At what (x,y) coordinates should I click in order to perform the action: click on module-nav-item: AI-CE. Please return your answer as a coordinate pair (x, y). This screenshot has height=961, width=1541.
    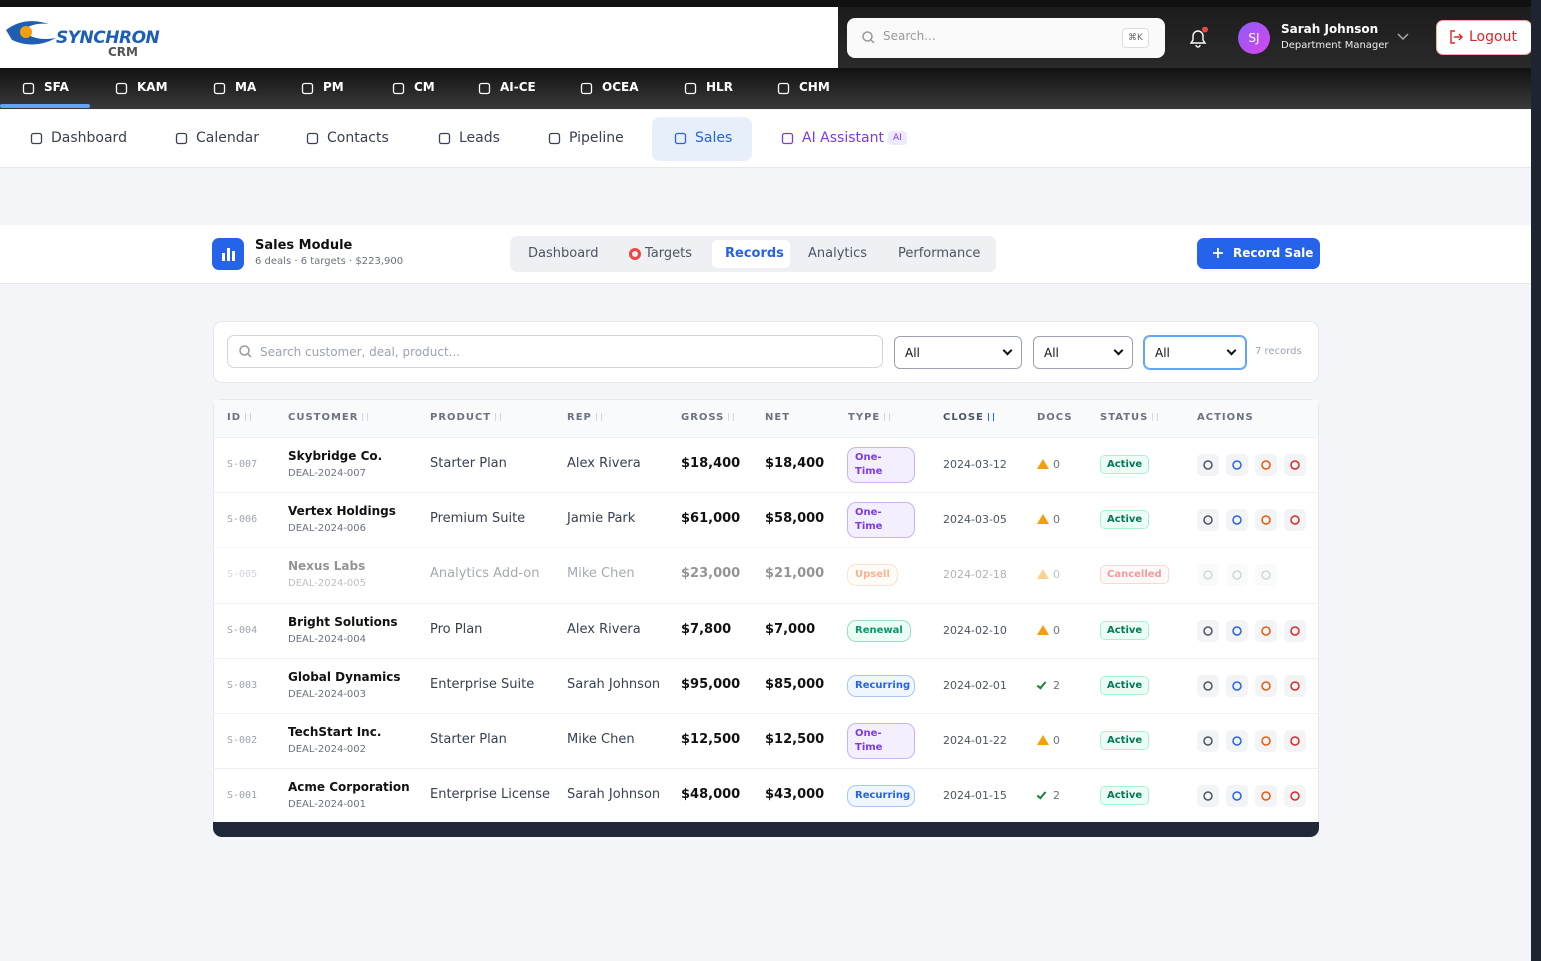
    Looking at the image, I should click on (518, 87).